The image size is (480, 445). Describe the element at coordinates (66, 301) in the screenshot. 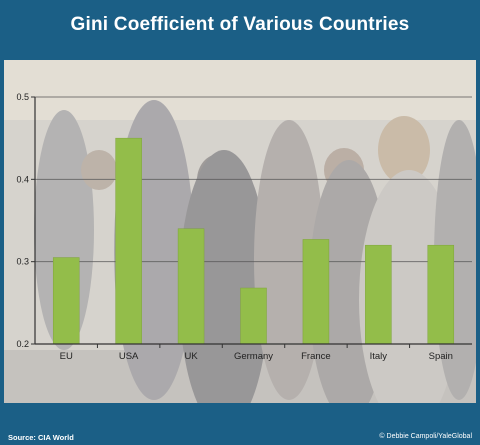

I see `bar-eu` at that location.